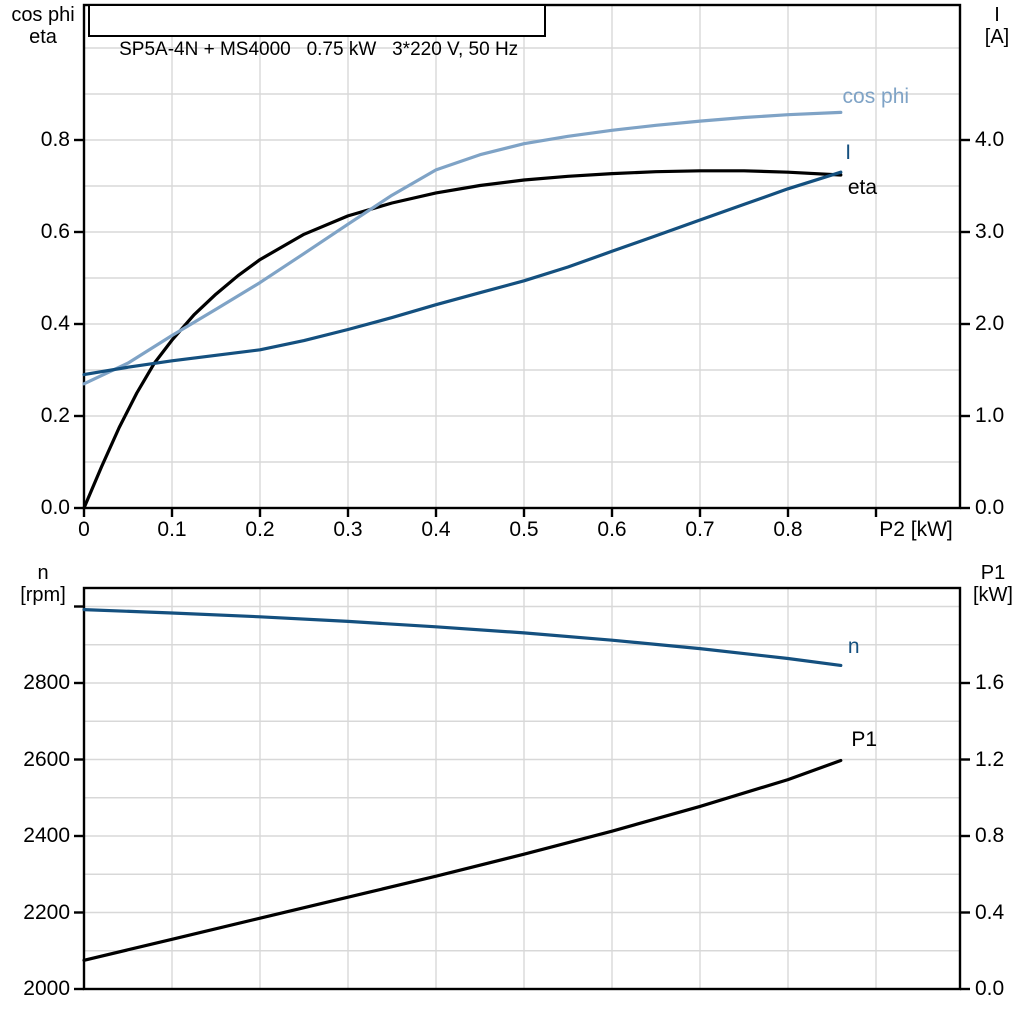 Image resolution: width=1024 pixels, height=1024 pixels. Describe the element at coordinates (612, 529) in the screenshot. I see `top-x-tick-label: 0.6` at that location.